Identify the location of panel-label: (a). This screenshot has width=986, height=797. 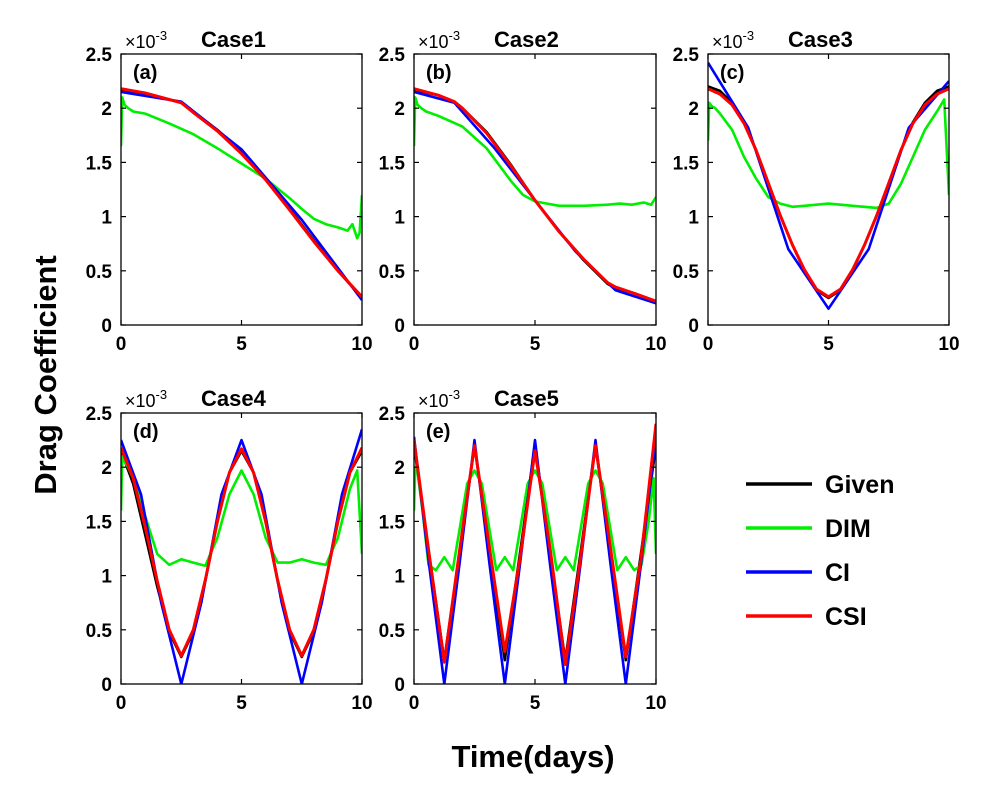
(145, 73).